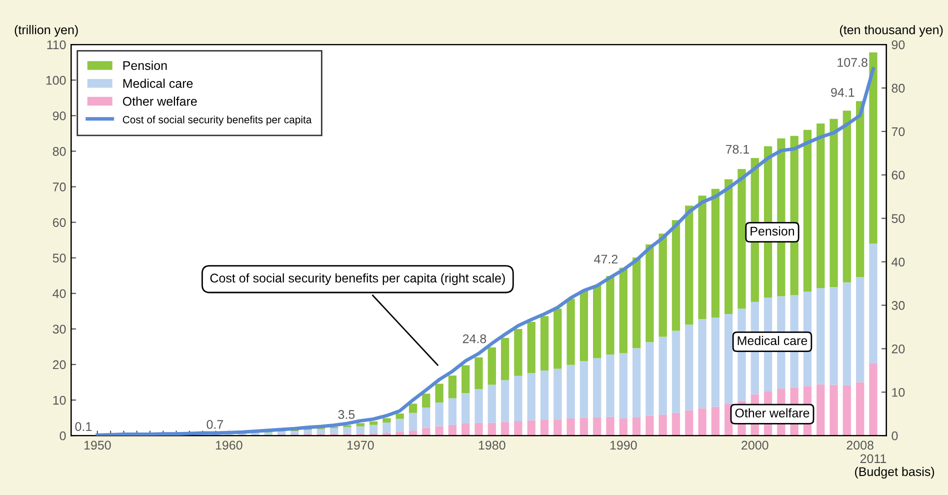 The image size is (948, 495). I want to click on annotation: Pension, so click(772, 231).